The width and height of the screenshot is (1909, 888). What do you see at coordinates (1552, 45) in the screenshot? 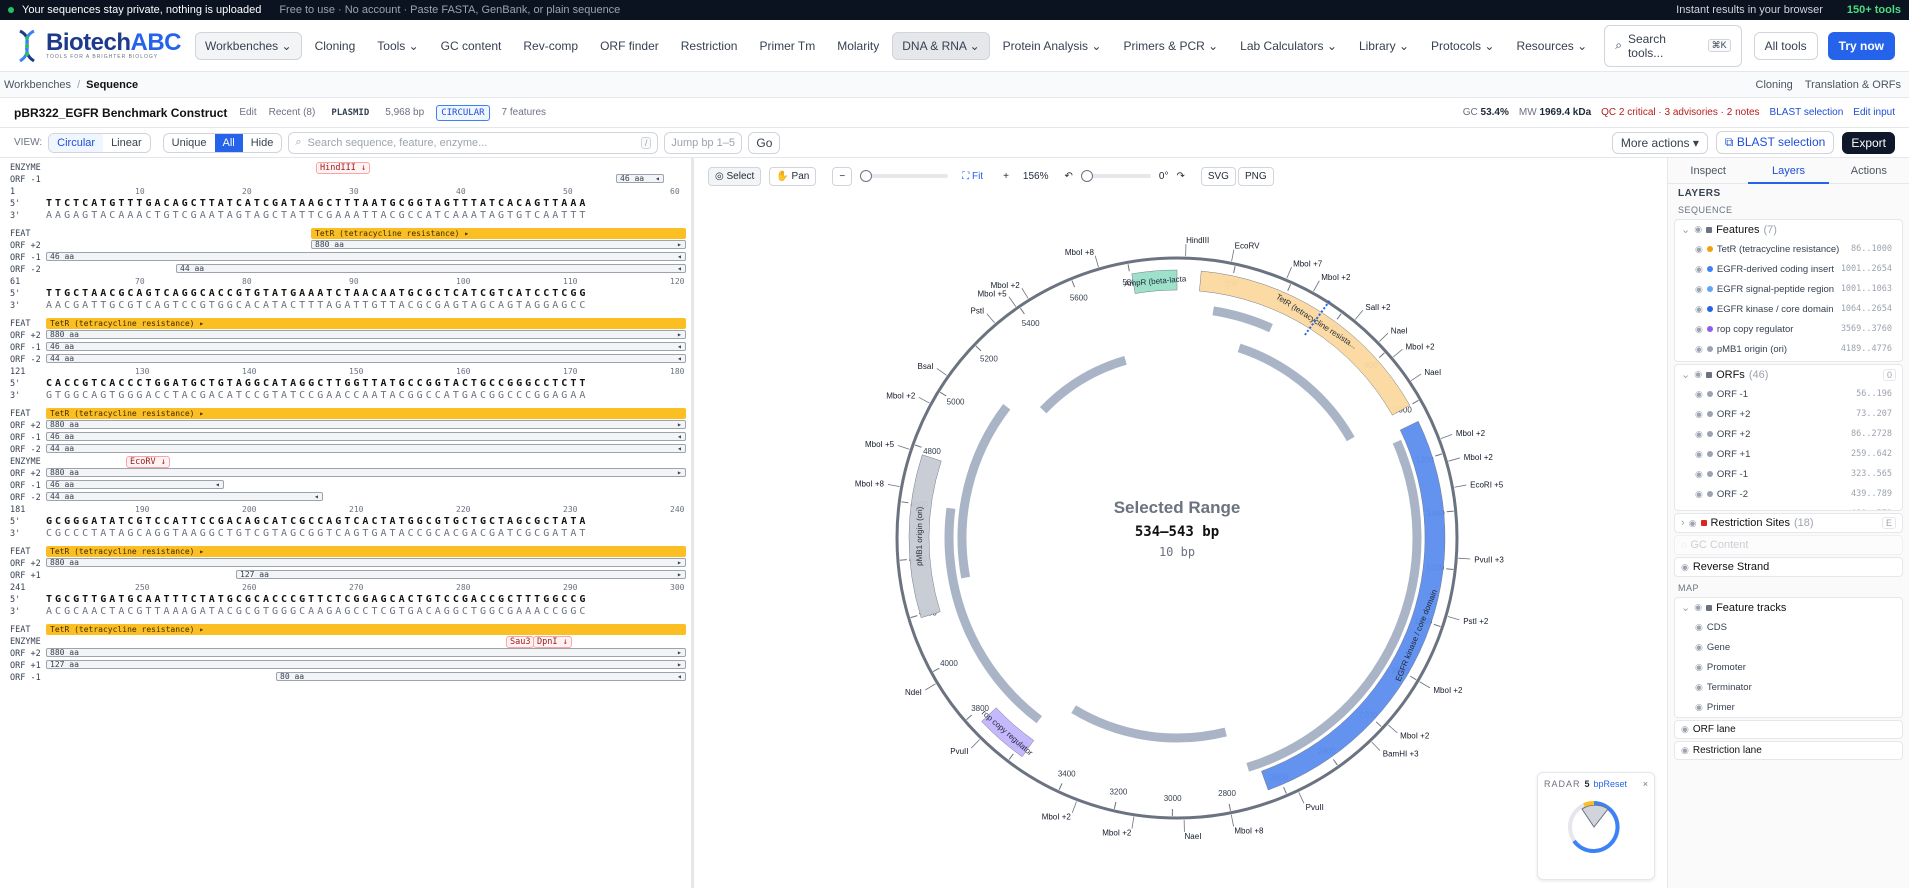
I see `nav-resources-menu: Resources ⌄` at bounding box center [1552, 45].